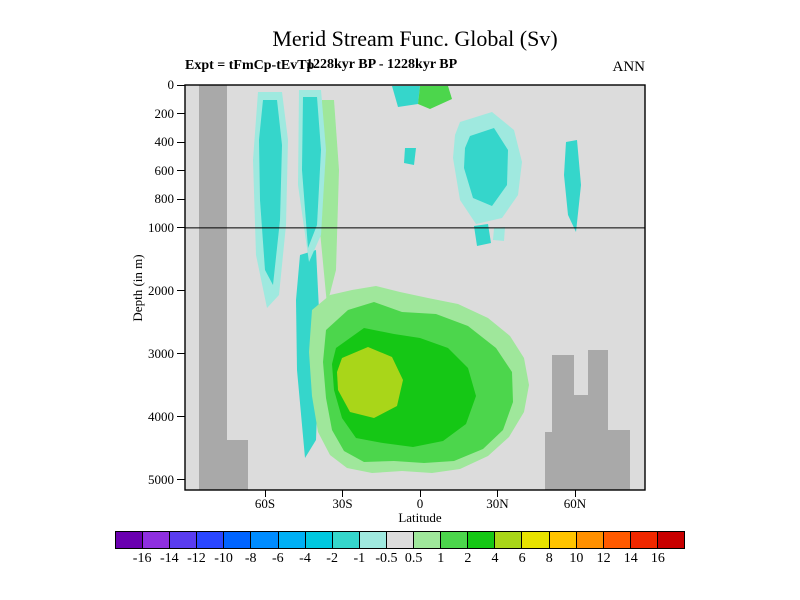  I want to click on colorbar-label: 2, so click(468, 558).